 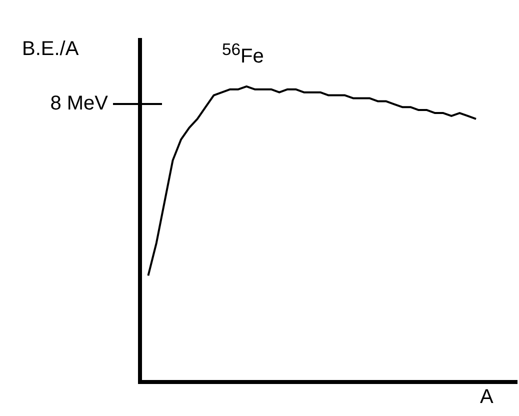 What do you see at coordinates (487, 397) in the screenshot?
I see `x-axis-title: A` at bounding box center [487, 397].